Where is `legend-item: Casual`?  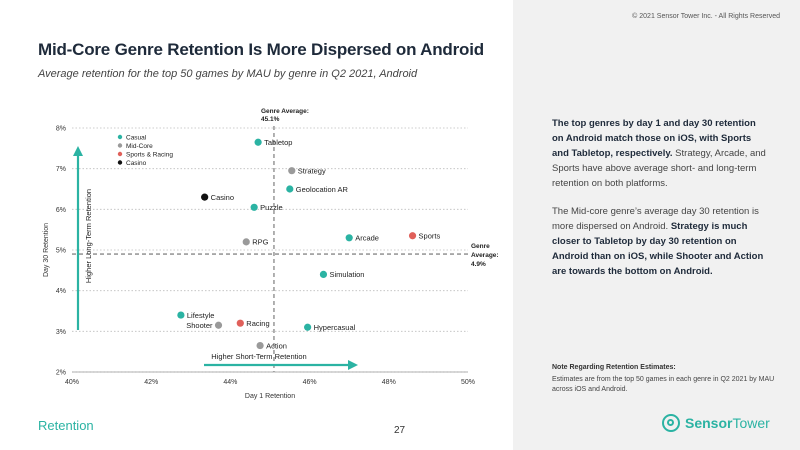
legend-item: Casual is located at coordinates (136, 137).